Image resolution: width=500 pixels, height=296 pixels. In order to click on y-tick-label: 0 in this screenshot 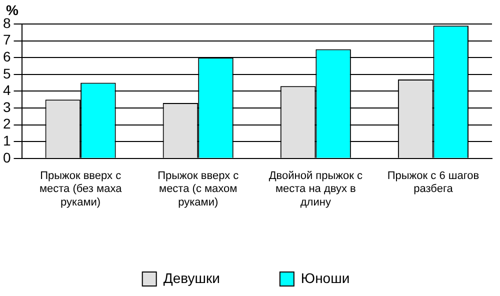, I will do `click(6, 157)`.